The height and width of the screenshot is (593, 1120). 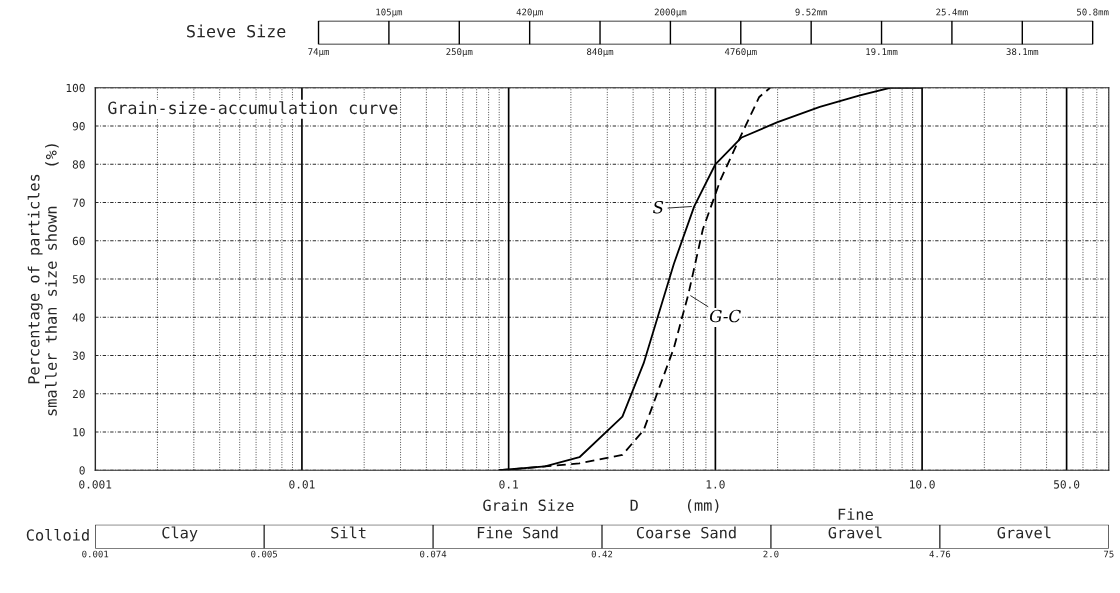 I want to click on text: 4760µm, so click(x=740, y=52).